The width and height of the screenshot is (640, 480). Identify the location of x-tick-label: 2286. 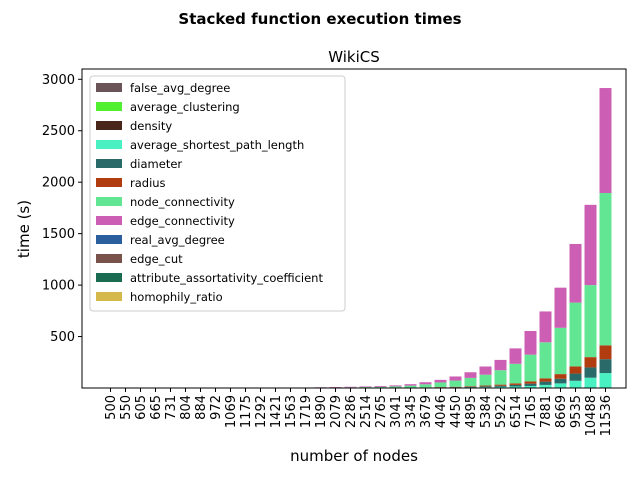
(351, 411).